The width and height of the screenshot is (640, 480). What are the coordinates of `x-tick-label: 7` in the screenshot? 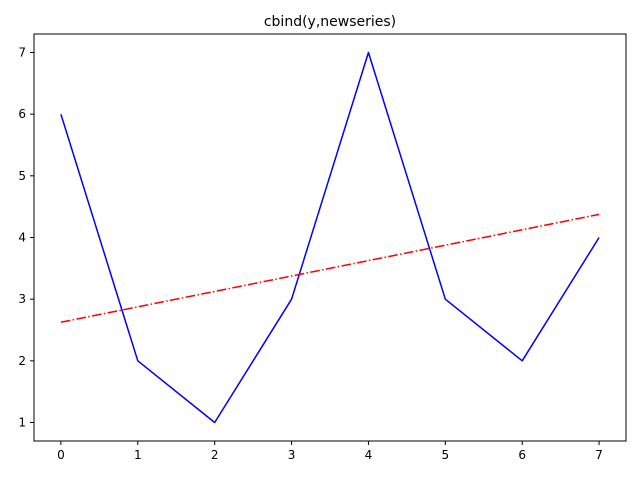 It's located at (599, 455).